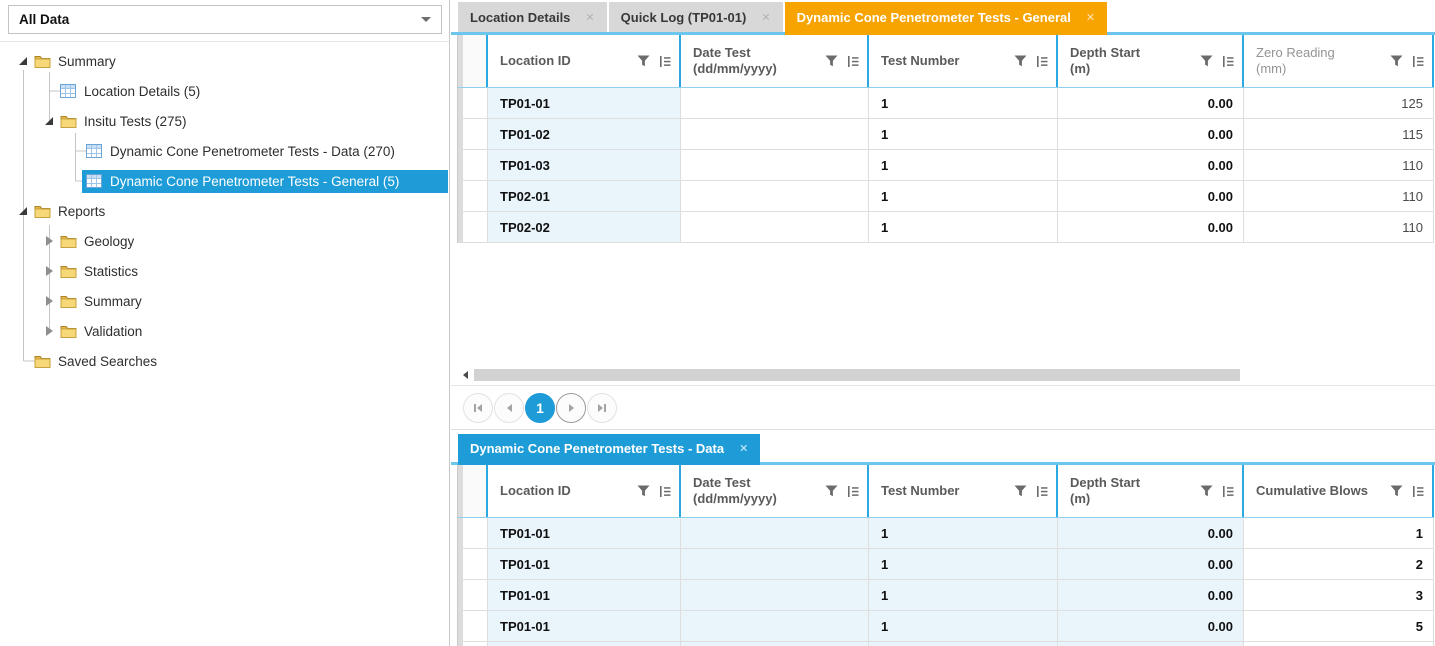 Image resolution: width=1435 pixels, height=646 pixels. I want to click on tab-quick-log-tp01-01: Quick Log (TP01-01) ✕, so click(695, 18).